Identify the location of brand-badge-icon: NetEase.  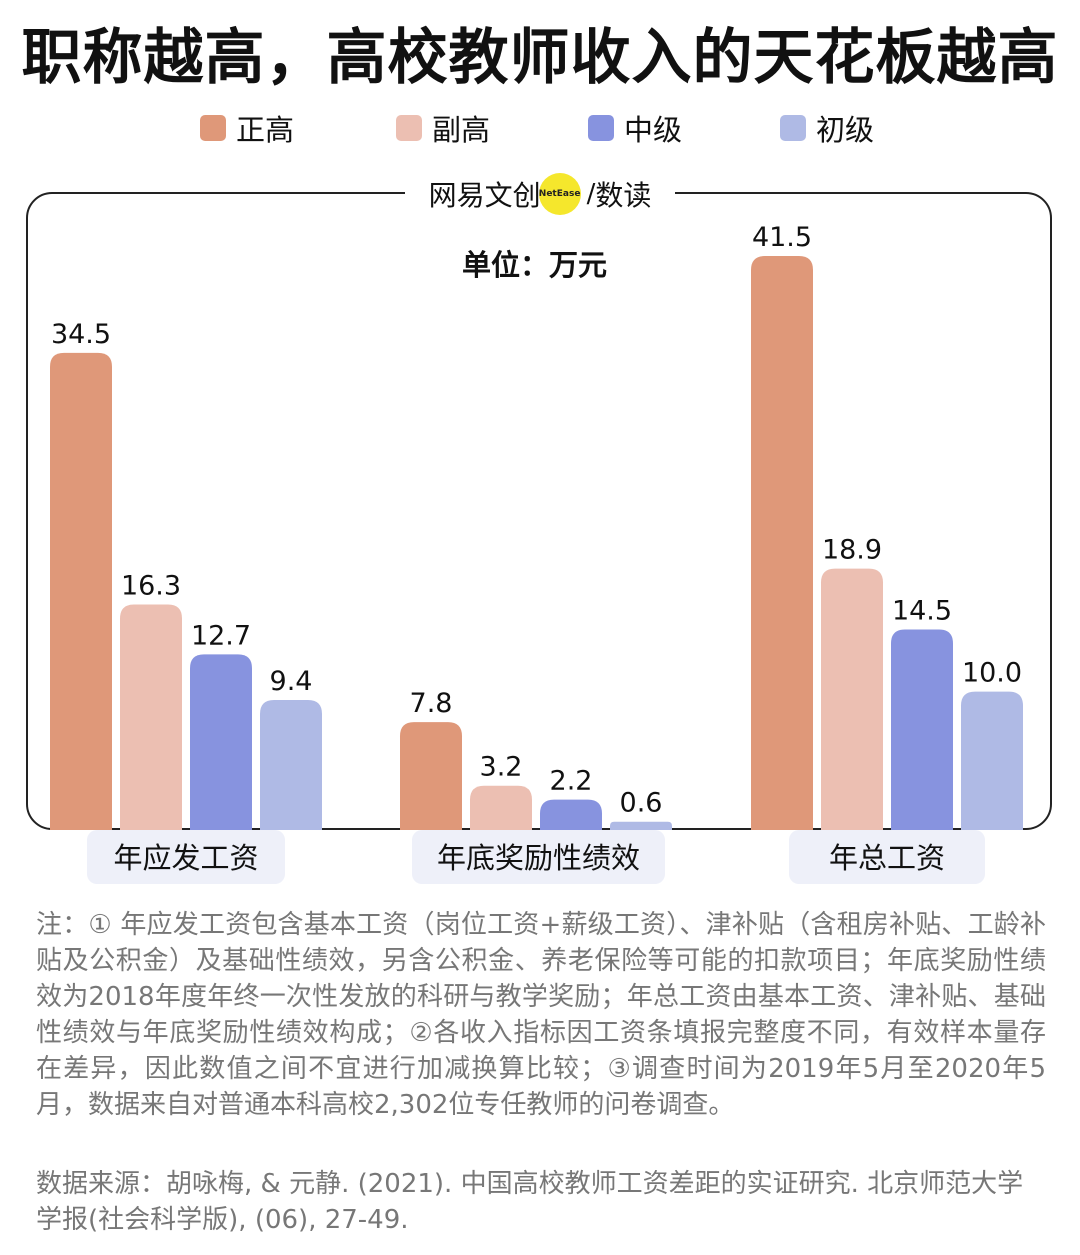
(559, 194).